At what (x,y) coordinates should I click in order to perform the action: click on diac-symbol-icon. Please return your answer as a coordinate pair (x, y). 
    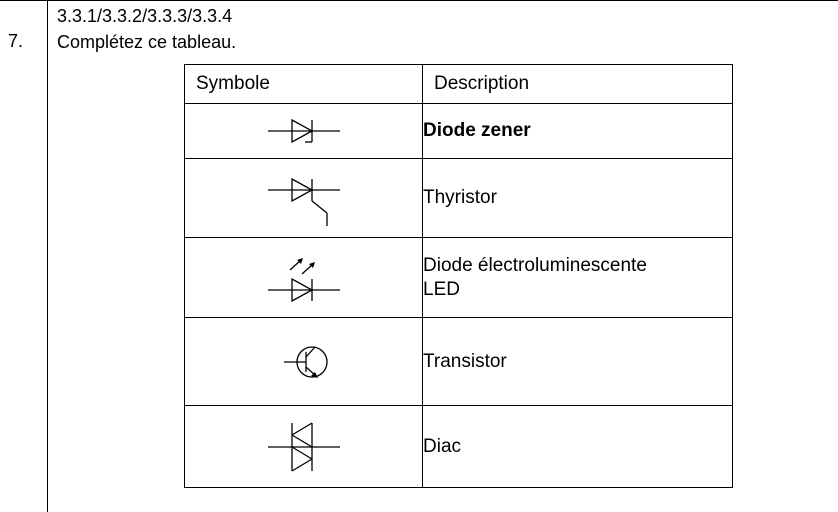
    Looking at the image, I should click on (303, 446).